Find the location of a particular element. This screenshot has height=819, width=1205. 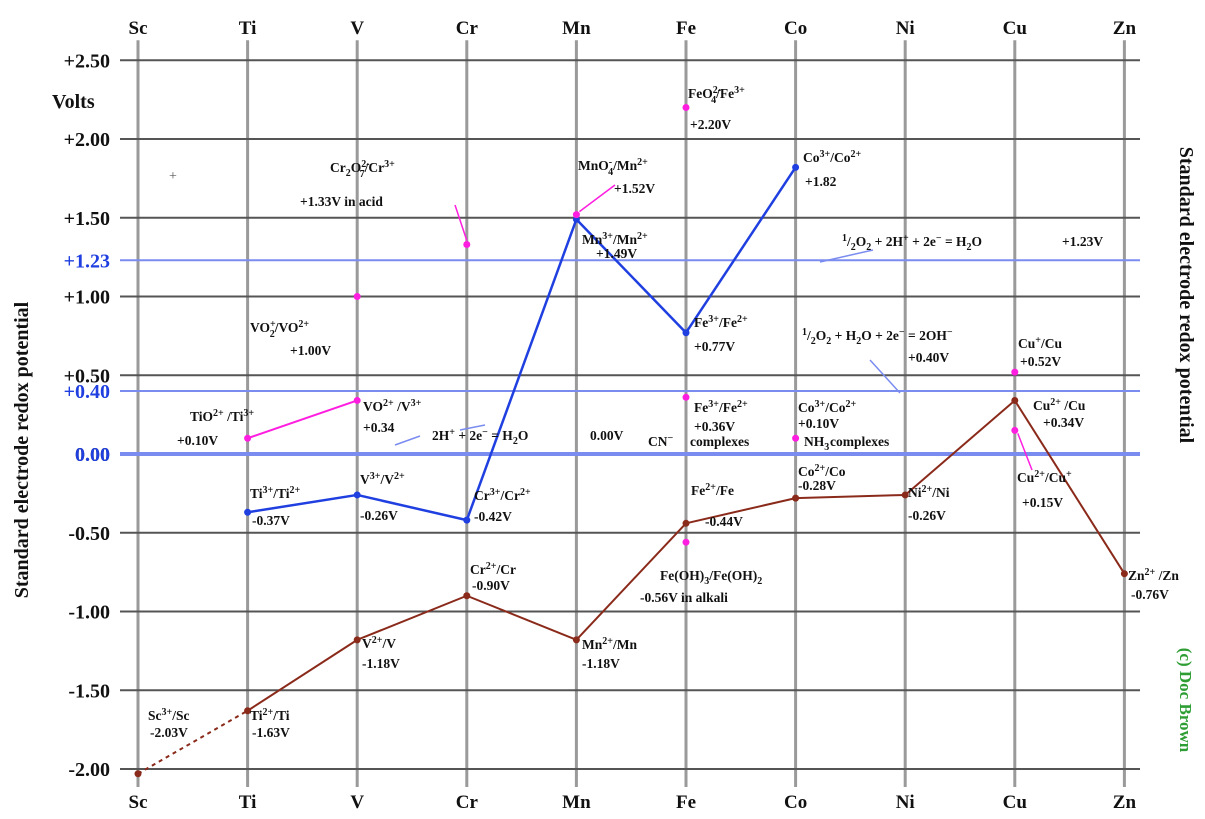

label-mn2-mn: Mn2+/Mn is located at coordinates (609, 644).